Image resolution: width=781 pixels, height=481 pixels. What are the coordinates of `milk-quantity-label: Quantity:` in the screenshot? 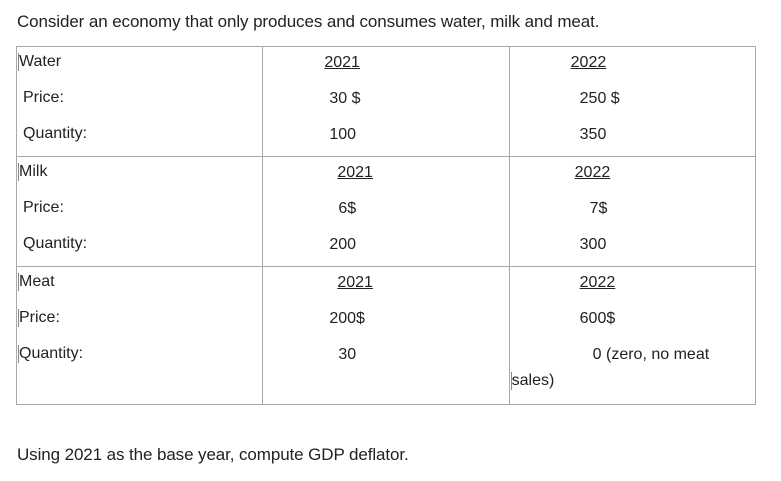 It's located at (55, 243).